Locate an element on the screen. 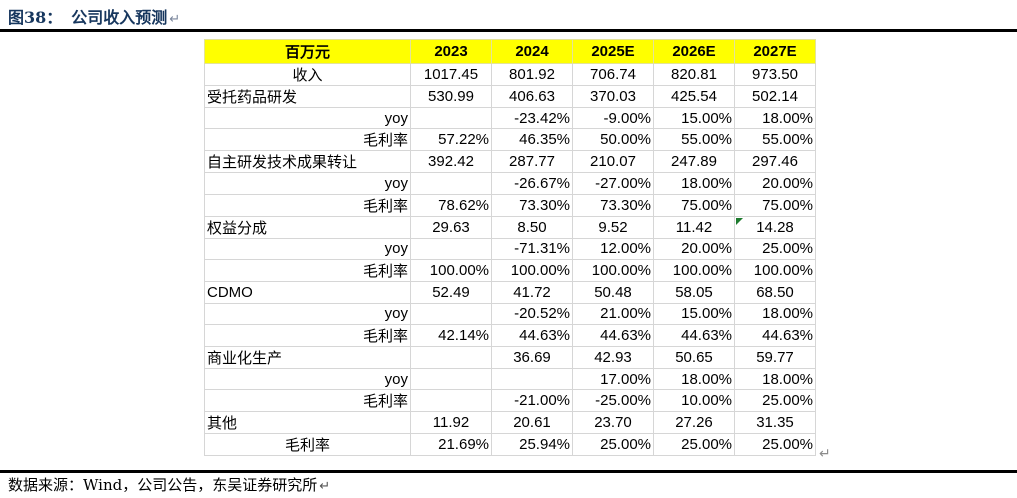 This screenshot has width=1017, height=498. cell: 42.14% is located at coordinates (451, 335).